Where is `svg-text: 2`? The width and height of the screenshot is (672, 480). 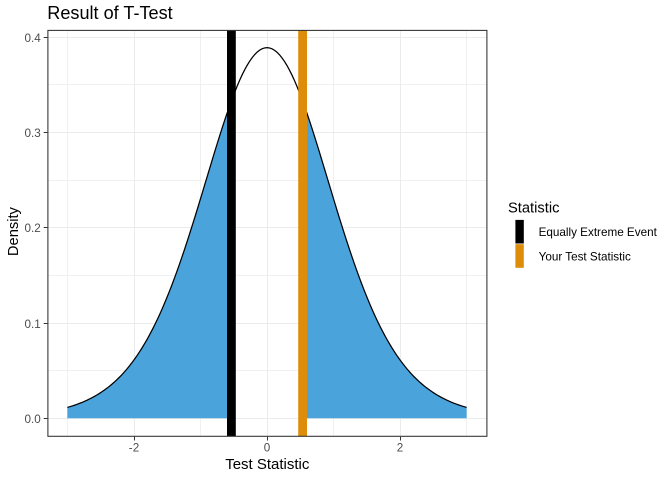
svg-text: 2 is located at coordinates (400, 448).